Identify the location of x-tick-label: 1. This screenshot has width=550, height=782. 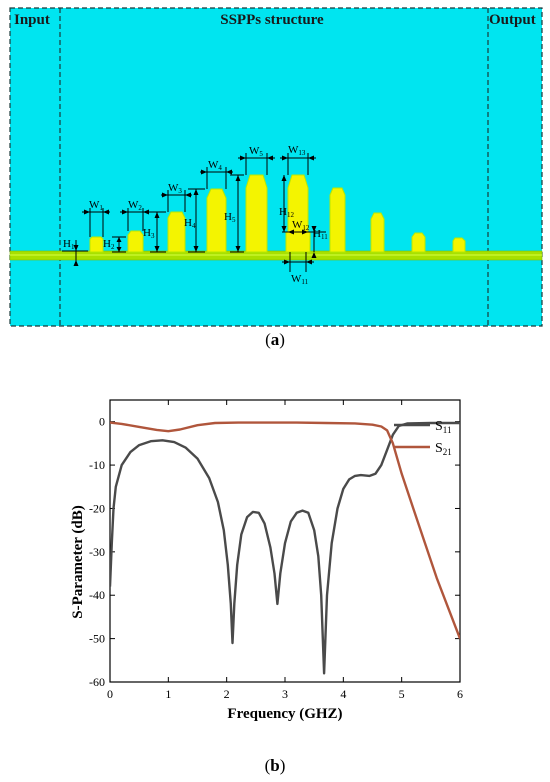
(168, 694).